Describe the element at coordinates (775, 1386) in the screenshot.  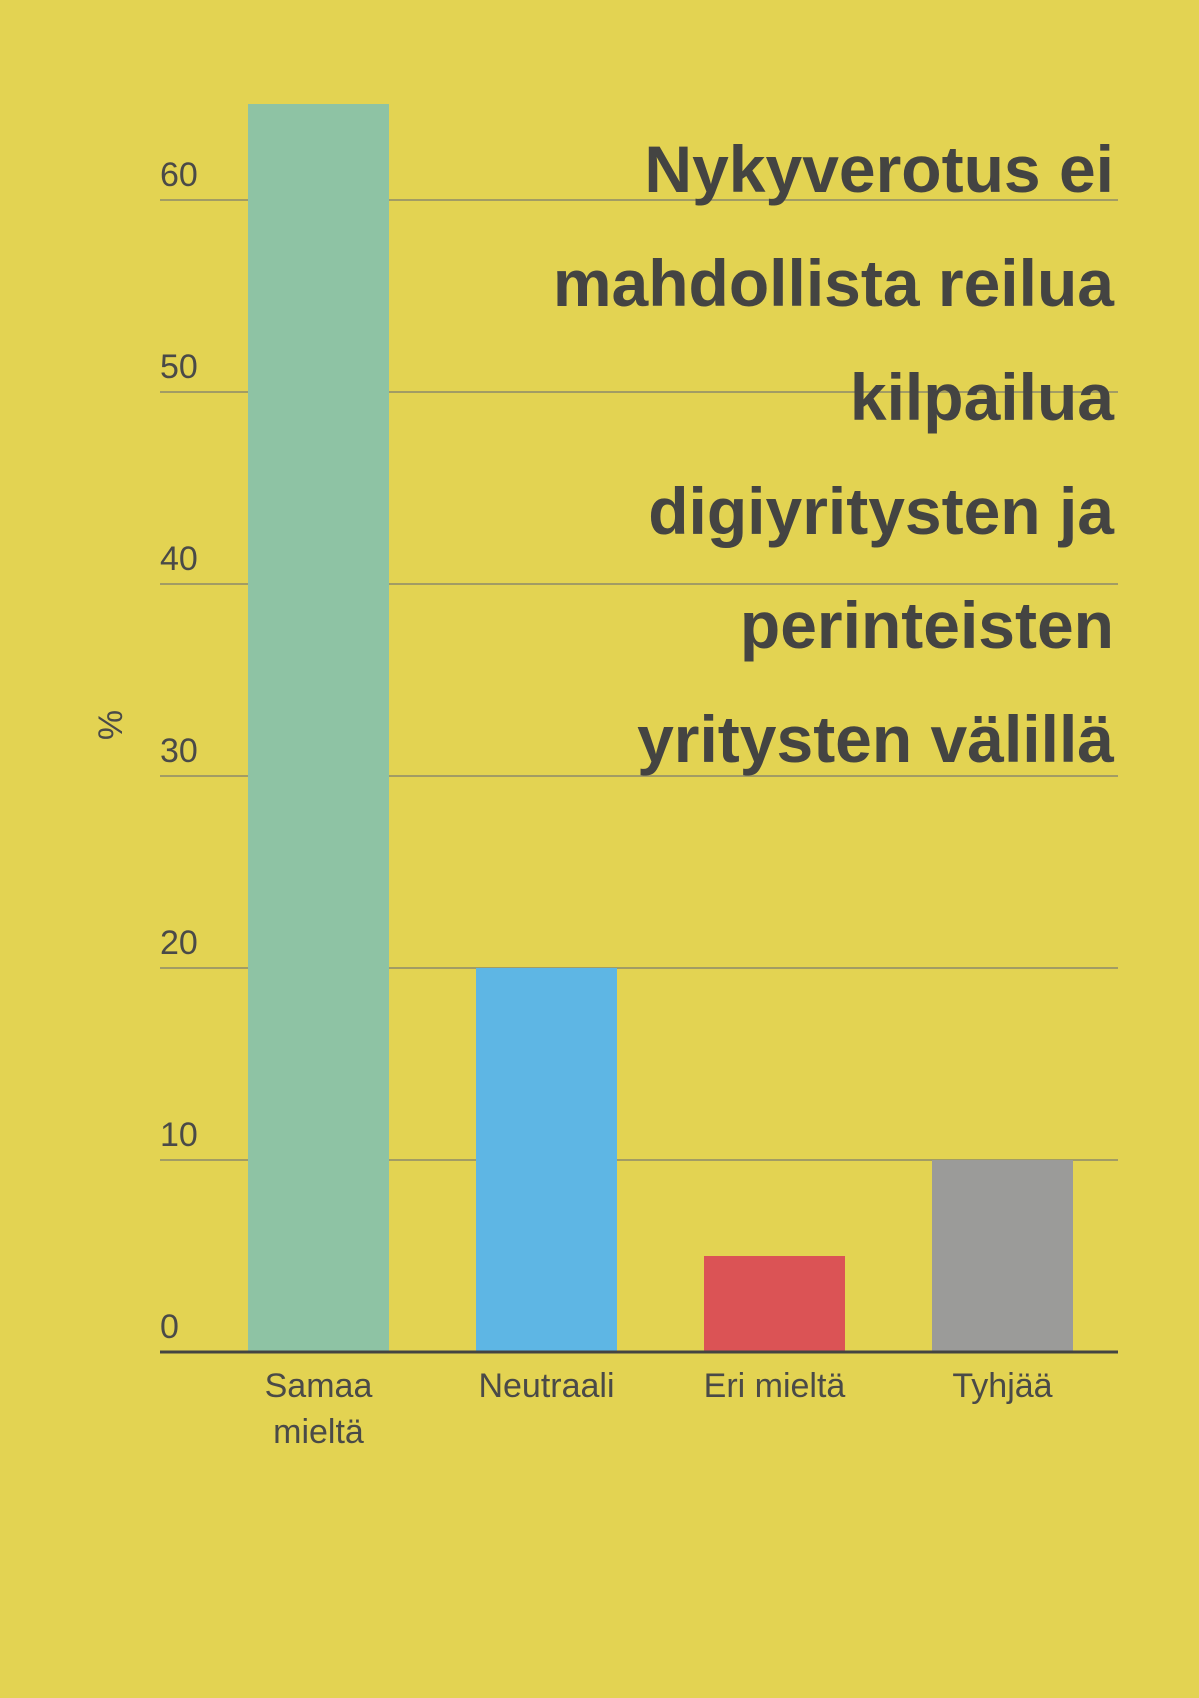
I see `category-label: Eri mieltä` at that location.